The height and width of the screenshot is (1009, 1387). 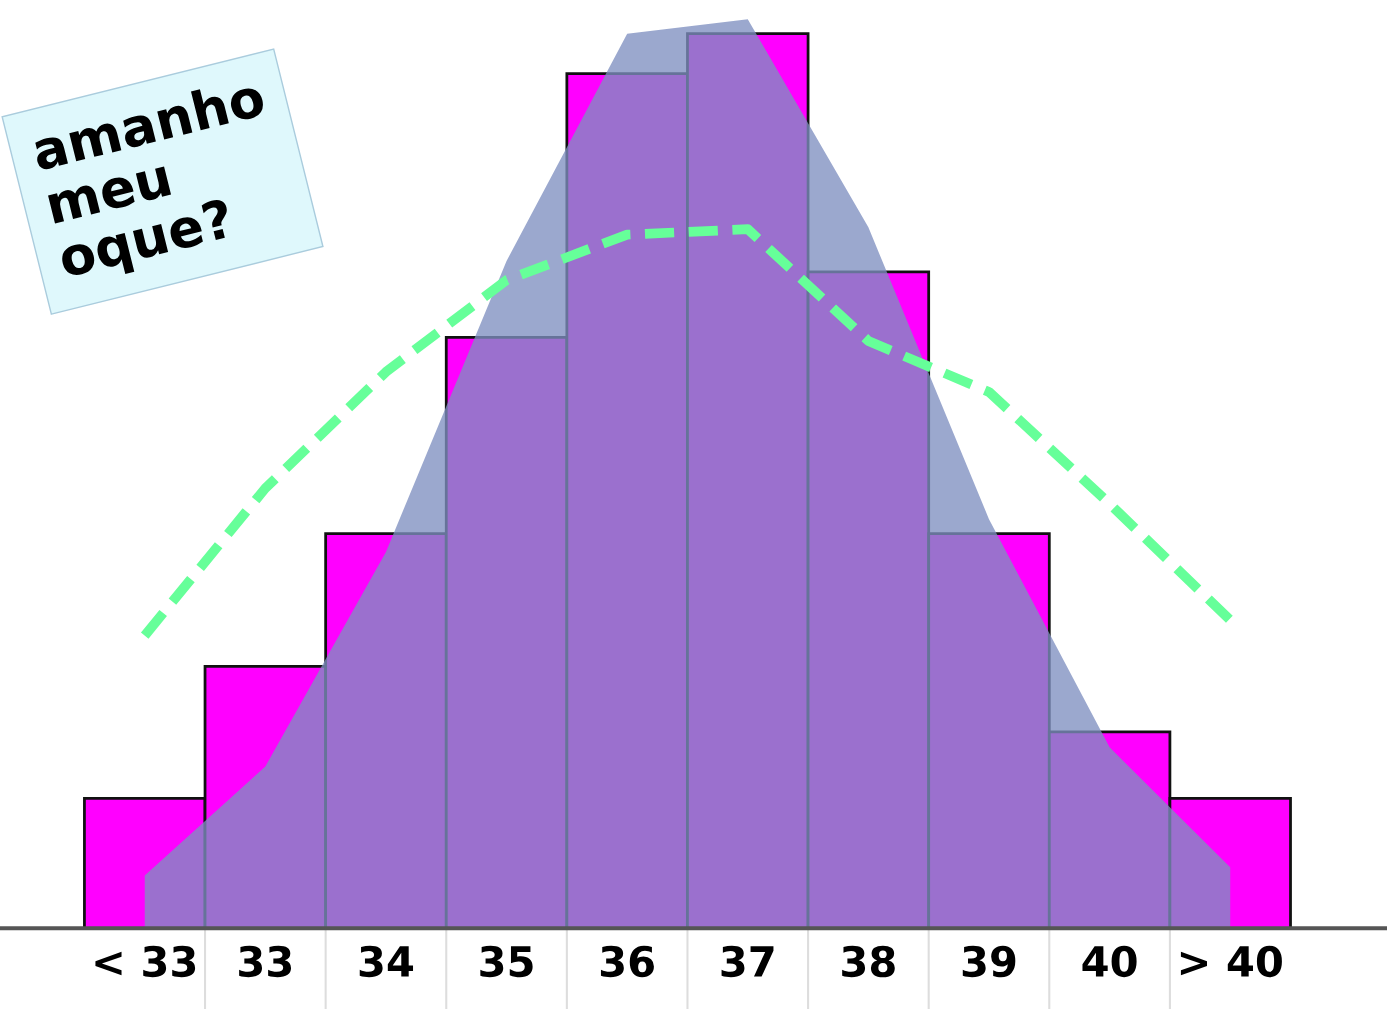 I want to click on x-tick-label: 39, so click(x=989, y=961).